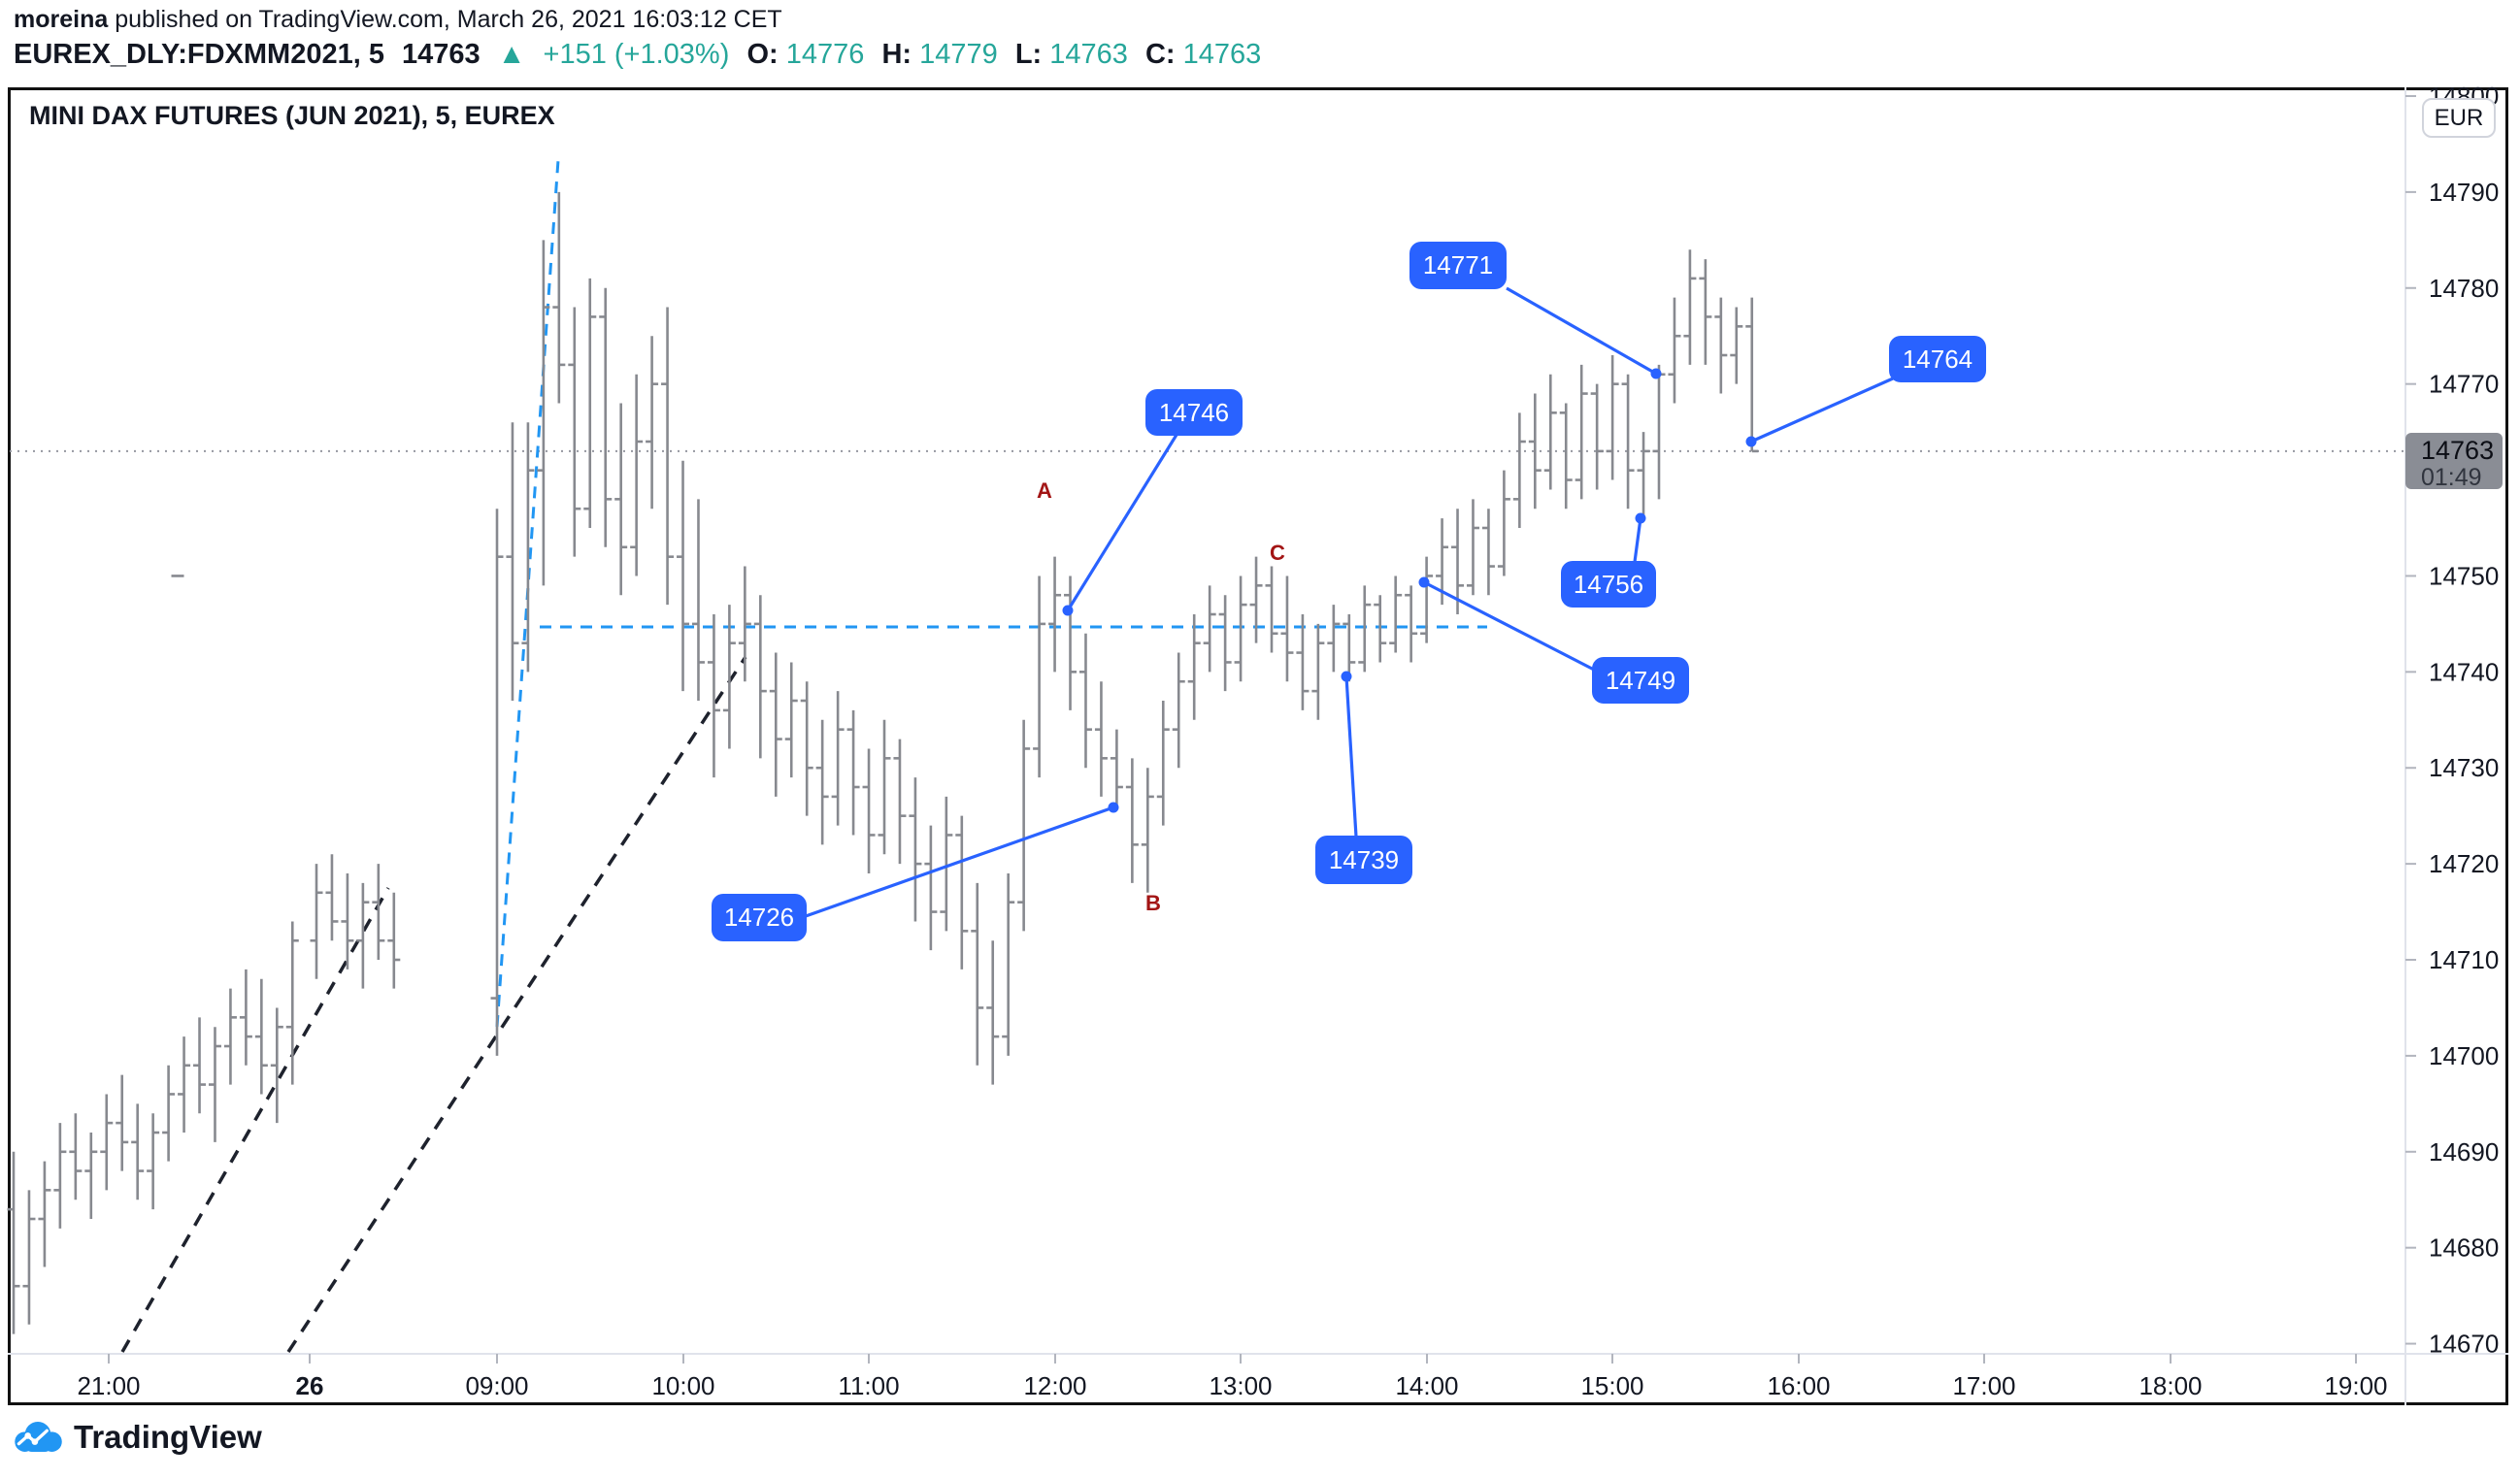 The width and height of the screenshot is (2520, 1479). I want to click on close-value: 14763, so click(1222, 54).